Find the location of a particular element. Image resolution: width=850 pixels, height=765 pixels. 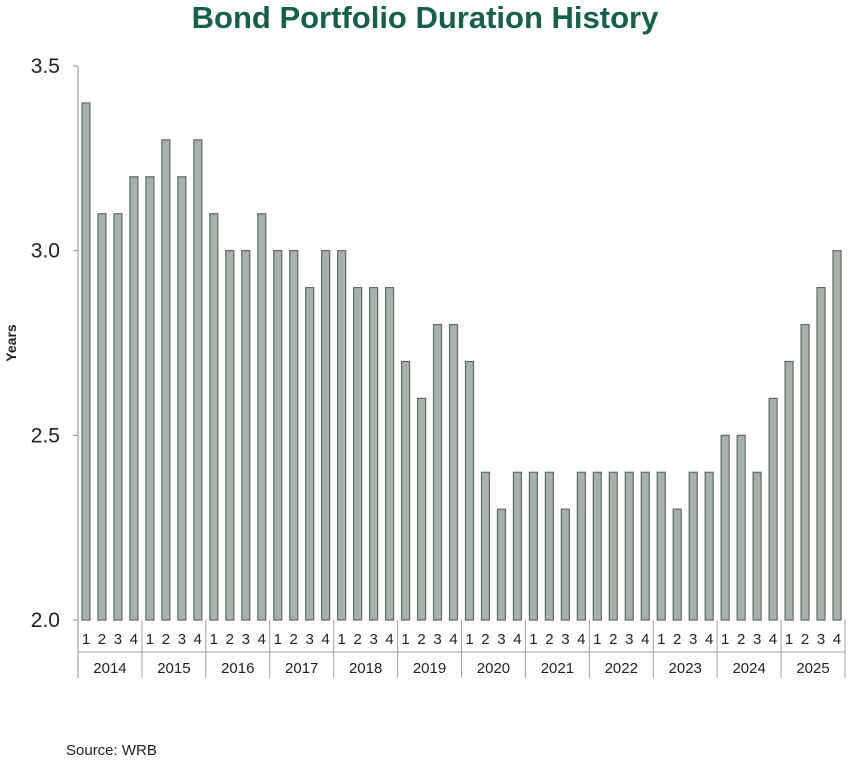

chart-title: Bond Portfolio Duration History is located at coordinates (425, 17).